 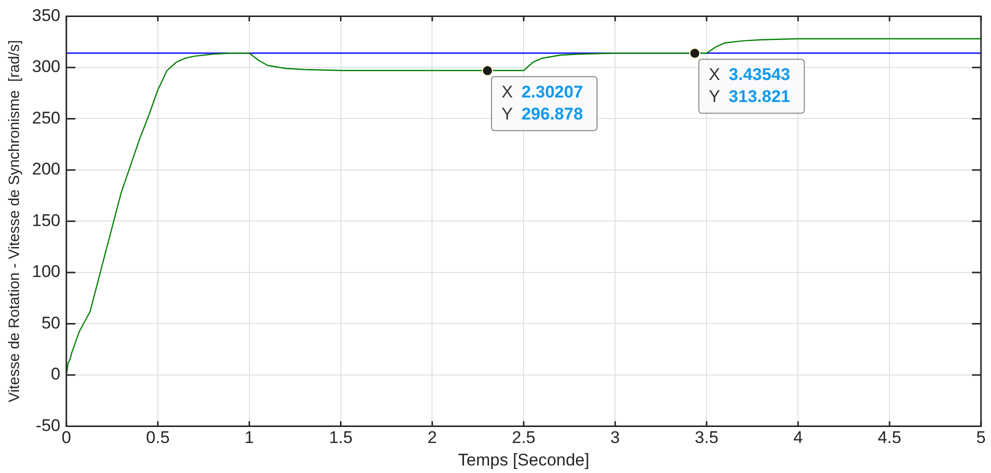 What do you see at coordinates (55, 374) in the screenshot?
I see `y-tick-label: 0` at bounding box center [55, 374].